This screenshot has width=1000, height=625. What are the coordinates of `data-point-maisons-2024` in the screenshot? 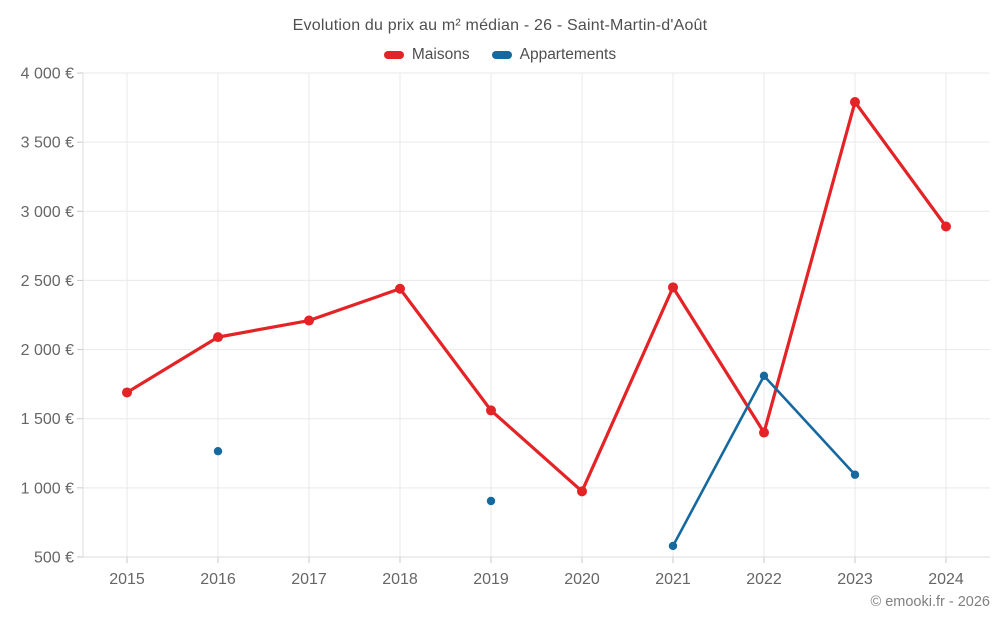 It's located at (946, 226).